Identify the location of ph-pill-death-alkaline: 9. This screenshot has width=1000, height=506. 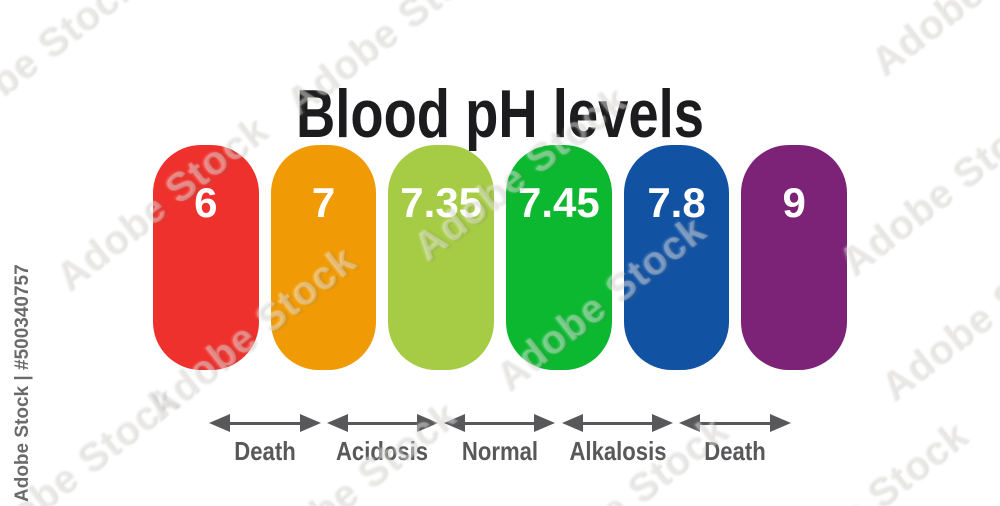
(794, 257).